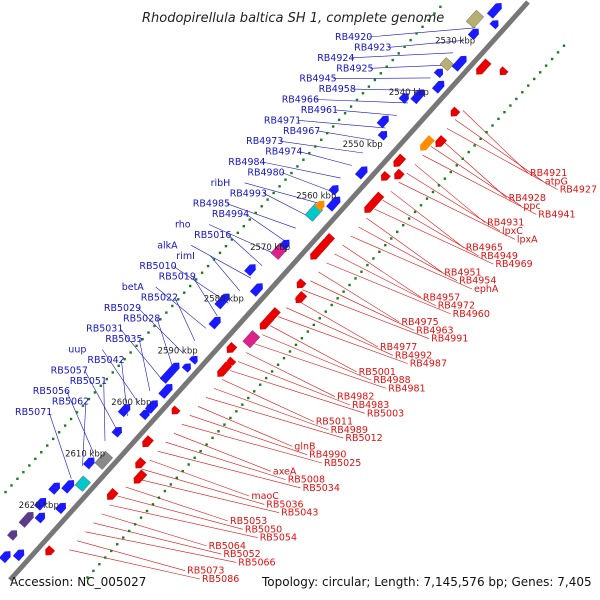 The width and height of the screenshot is (600, 600). I want to click on gene-label-right: RB4981, so click(406, 388).